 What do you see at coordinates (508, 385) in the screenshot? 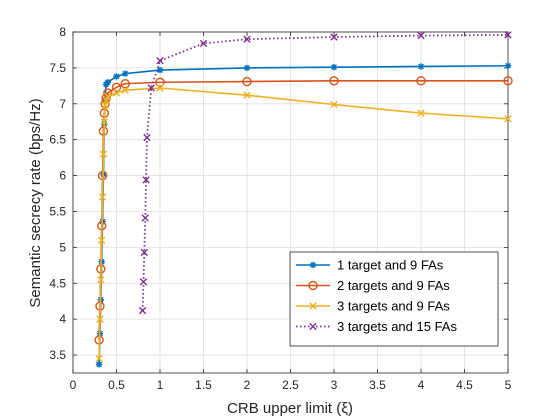
I see `x-tick-label: 5` at bounding box center [508, 385].